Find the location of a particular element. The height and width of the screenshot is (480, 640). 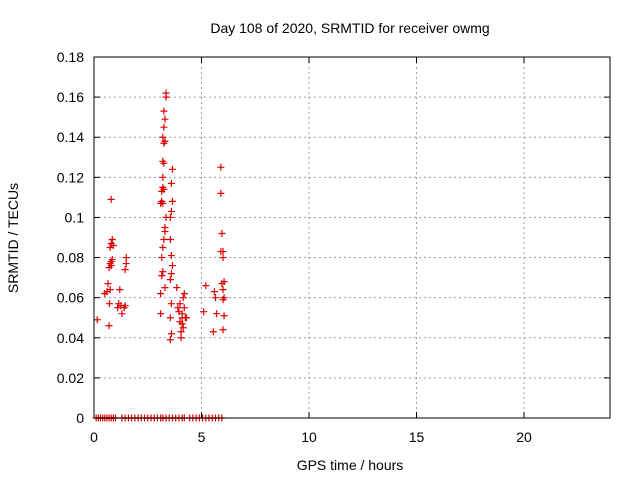

y-tick-label: 0.04 is located at coordinates (70, 338).